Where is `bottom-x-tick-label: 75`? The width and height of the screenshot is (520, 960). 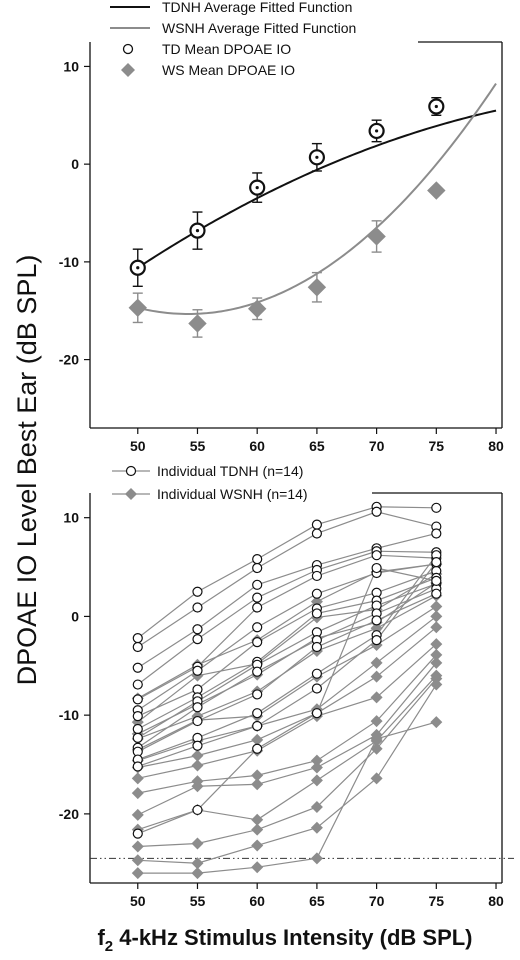 bottom-x-tick-label: 75 is located at coordinates (437, 901).